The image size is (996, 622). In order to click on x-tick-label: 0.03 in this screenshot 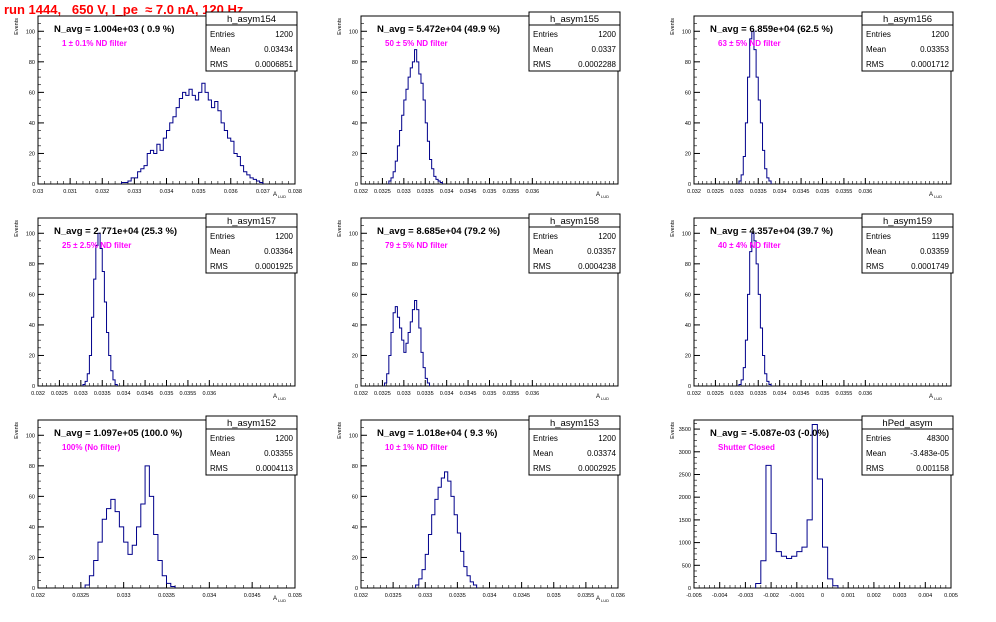, I will do `click(38, 192)`.